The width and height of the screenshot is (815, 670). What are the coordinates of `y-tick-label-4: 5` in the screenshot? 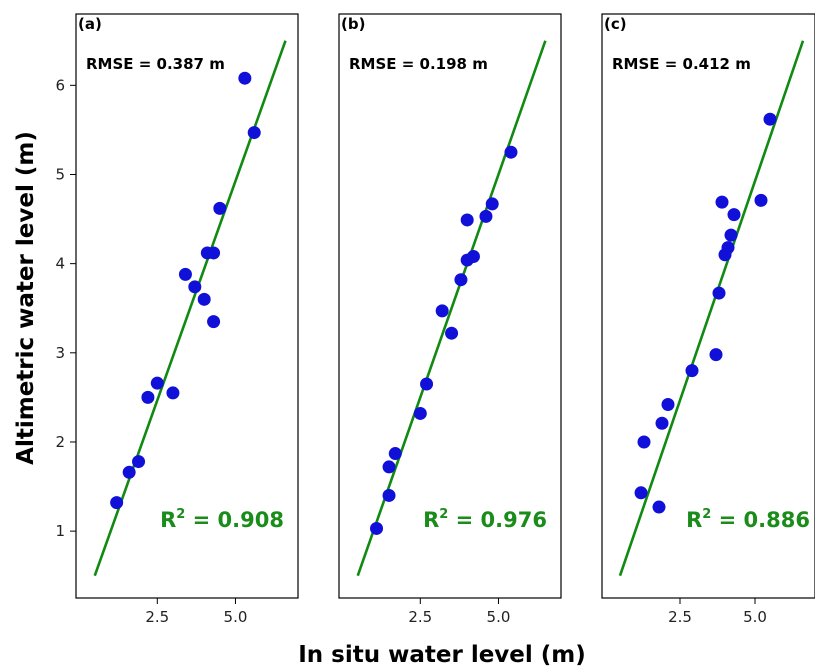 It's located at (60, 174).